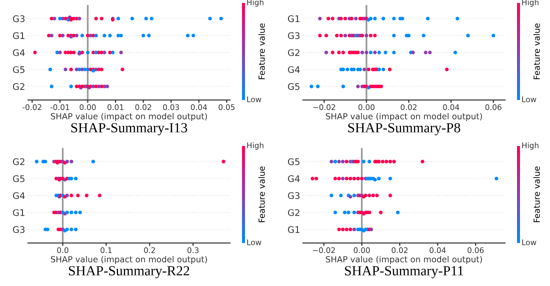  Describe the element at coordinates (404, 272) in the screenshot. I see `text: SHAP-Summary-P11` at that location.